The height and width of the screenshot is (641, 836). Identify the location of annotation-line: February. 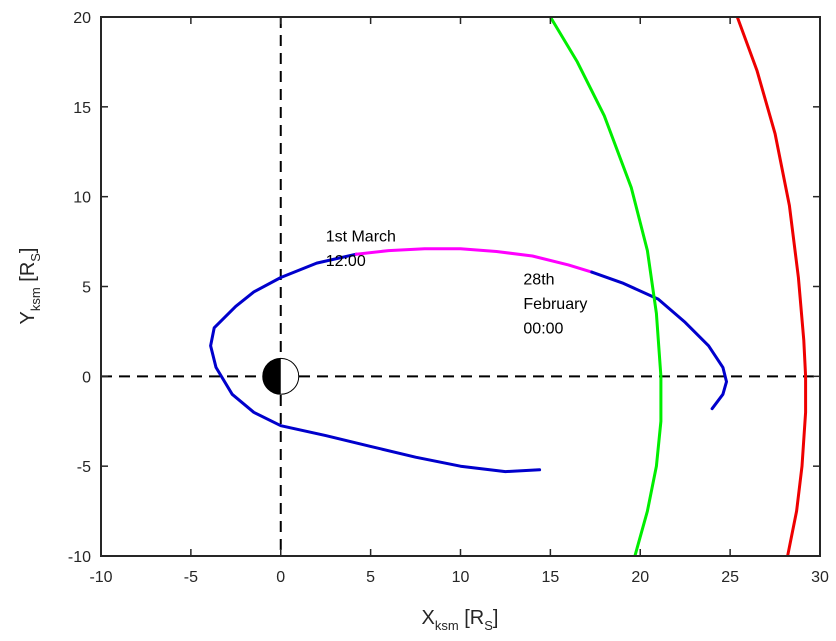
(555, 304).